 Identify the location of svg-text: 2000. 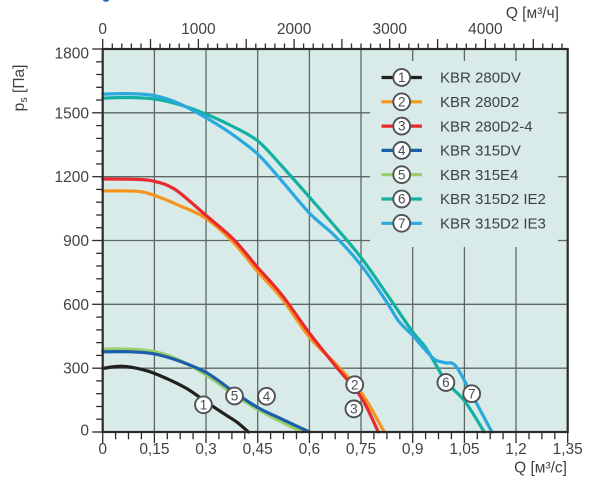
(294, 29).